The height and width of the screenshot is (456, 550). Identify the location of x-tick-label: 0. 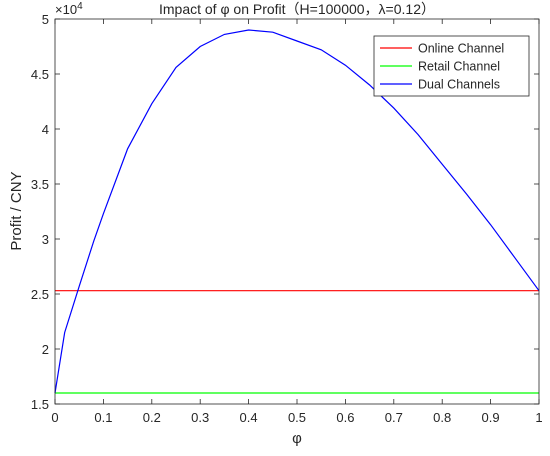
(54, 417).